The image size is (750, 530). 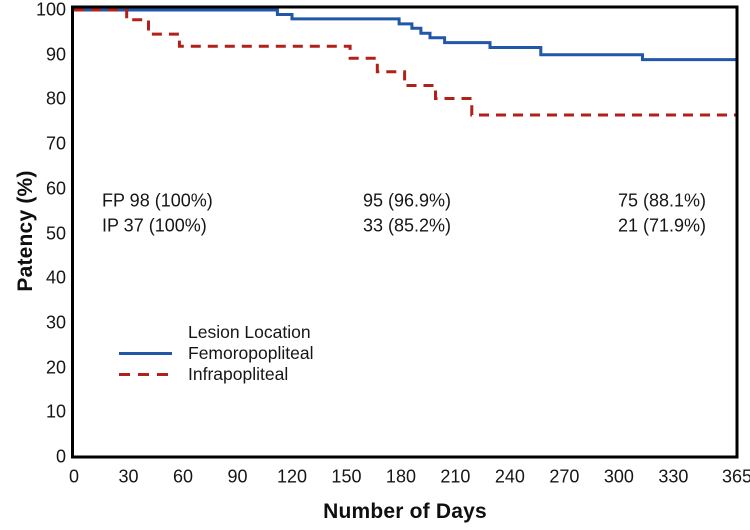 I want to click on y-tick-label-30: 30, so click(x=55, y=322).